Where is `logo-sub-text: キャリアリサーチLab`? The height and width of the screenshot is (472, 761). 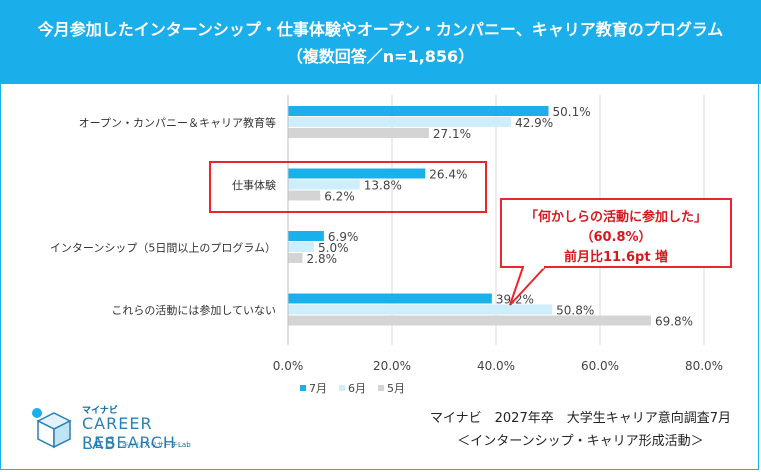
logo-sub-text: キャリアリサーチLab is located at coordinates (156, 445).